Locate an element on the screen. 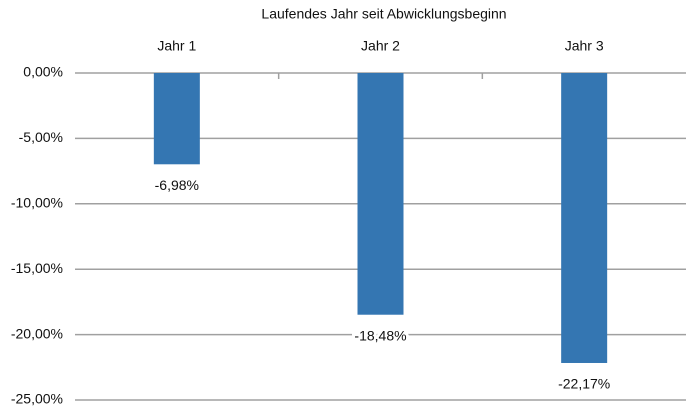 The width and height of the screenshot is (686, 409). y-tick-label: -5,00% is located at coordinates (41, 137).